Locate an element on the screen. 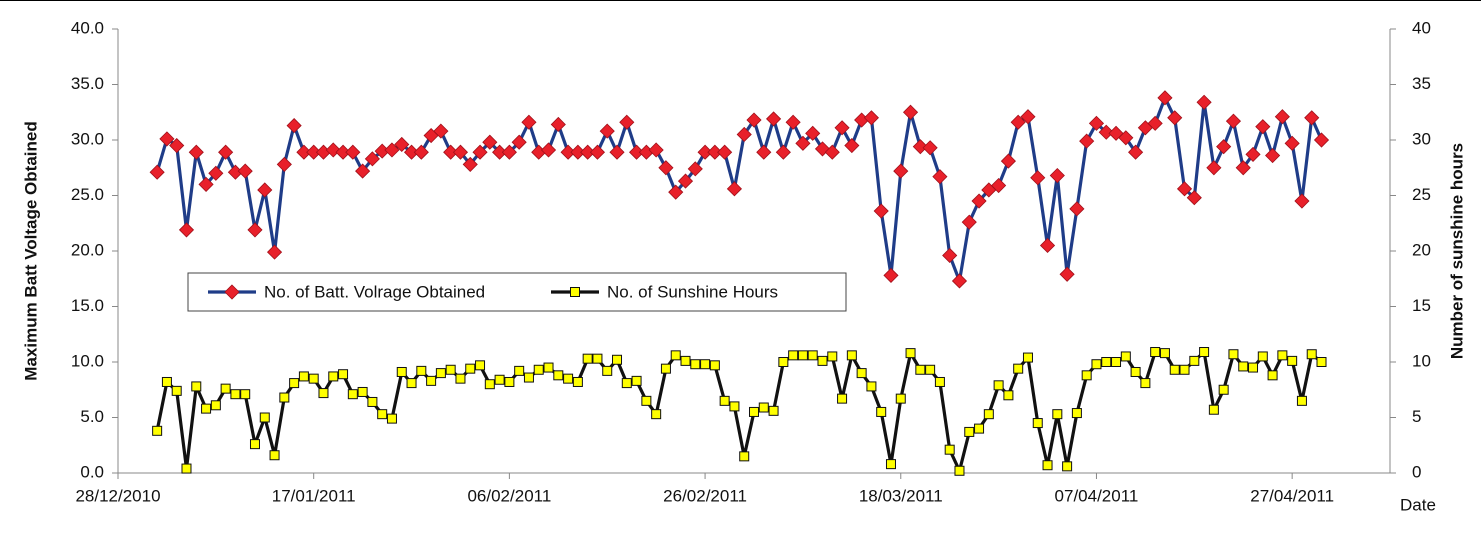 The image size is (1481, 540). x-tick-label: 17/01/2011 is located at coordinates (314, 495).